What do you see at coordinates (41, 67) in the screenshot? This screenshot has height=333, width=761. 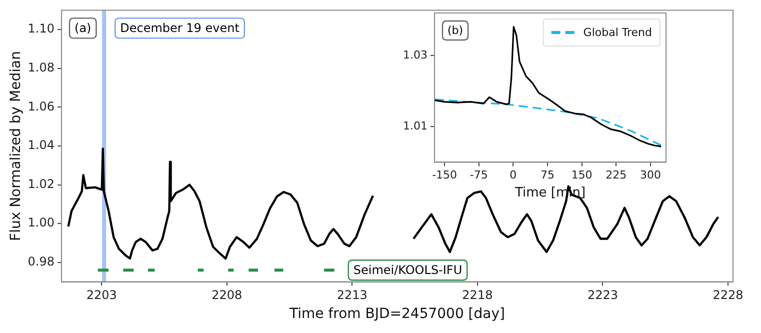 I see `y-tick-label: 1.08` at bounding box center [41, 67].